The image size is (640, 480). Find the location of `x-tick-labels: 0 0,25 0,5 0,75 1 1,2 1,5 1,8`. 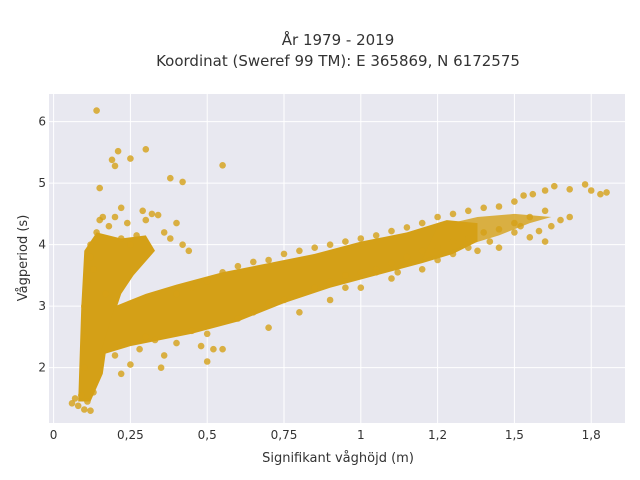

x-tick-labels: 0 0,25 0,5 0,75 1 1,2 1,5 1,8 is located at coordinates (325, 435).